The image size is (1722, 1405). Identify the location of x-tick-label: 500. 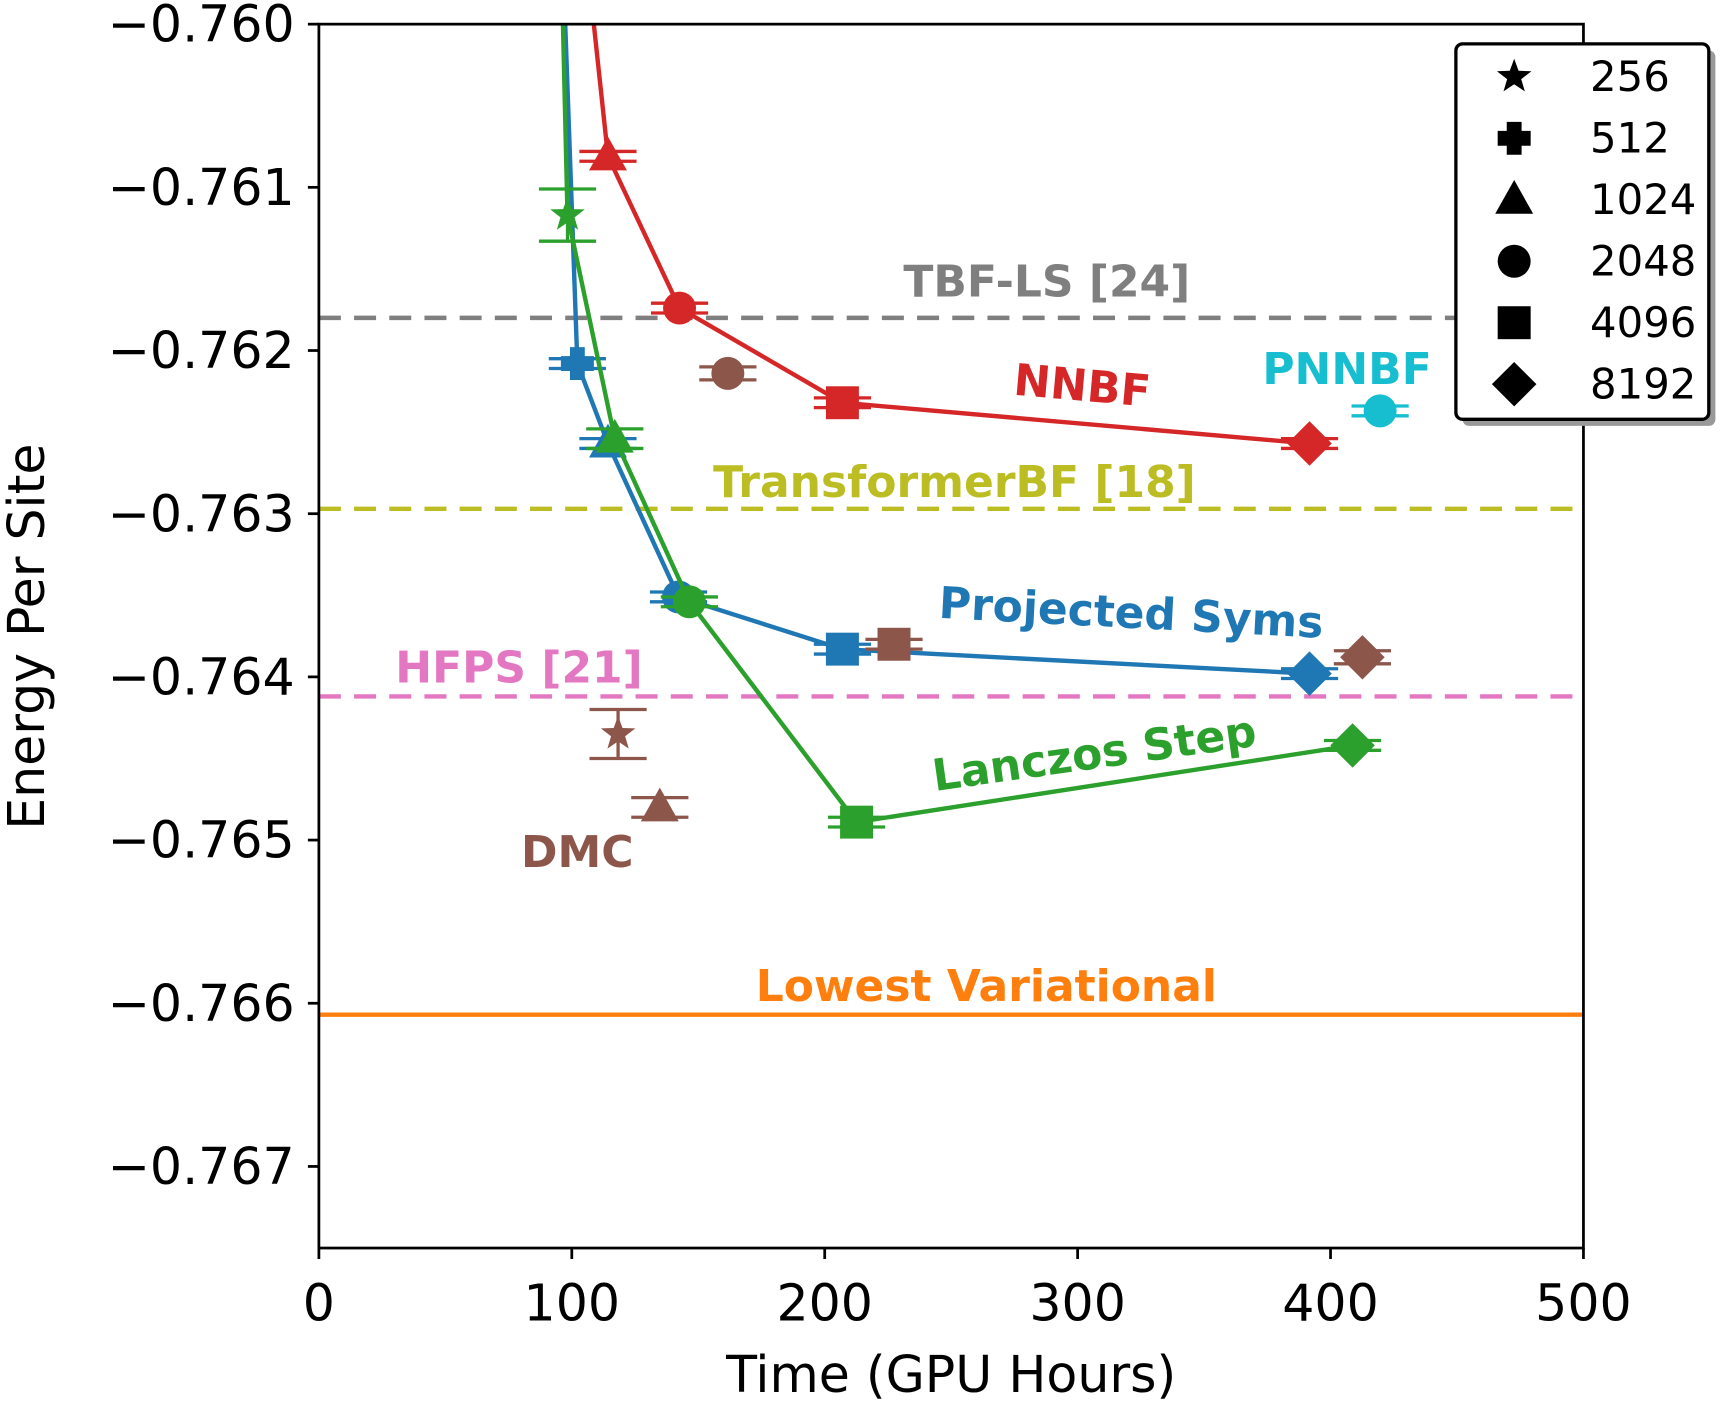
(1583, 1303).